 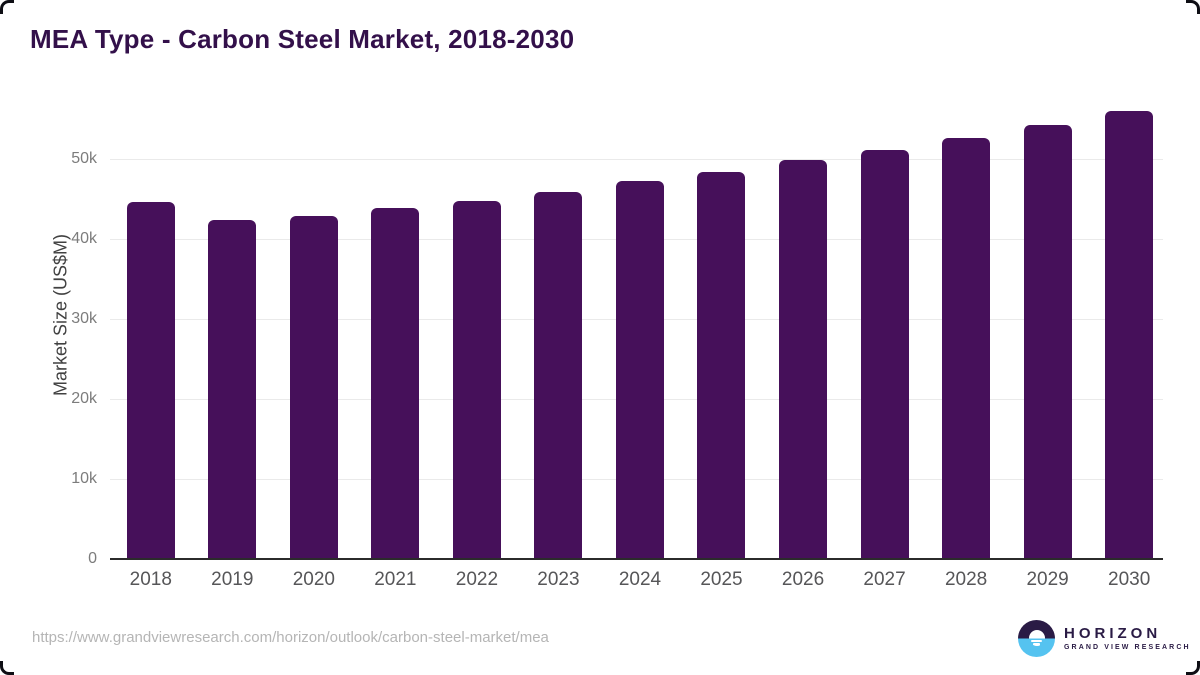 I want to click on bar-slot-2019, so click(x=233, y=329).